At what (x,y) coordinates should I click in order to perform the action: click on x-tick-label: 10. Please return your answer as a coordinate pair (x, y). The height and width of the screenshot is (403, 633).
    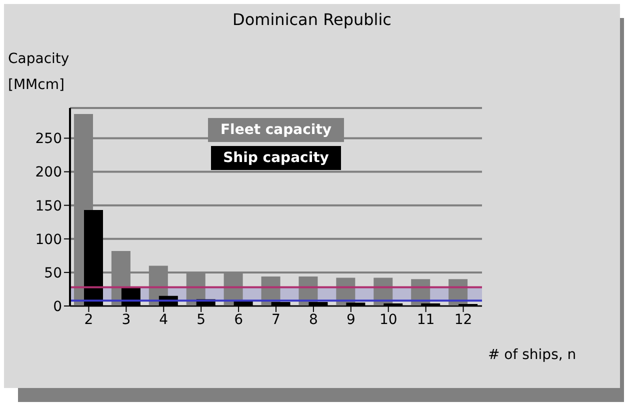
    Looking at the image, I should click on (388, 320).